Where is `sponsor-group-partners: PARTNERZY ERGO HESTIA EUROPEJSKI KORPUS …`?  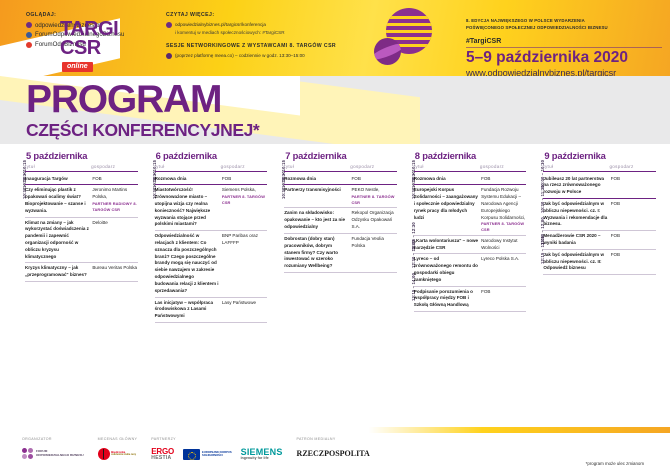 sponsor-group-partners: PARTNERZY ERGO HESTIA EUROPEJSKI KORPUS … is located at coordinates (216, 450).